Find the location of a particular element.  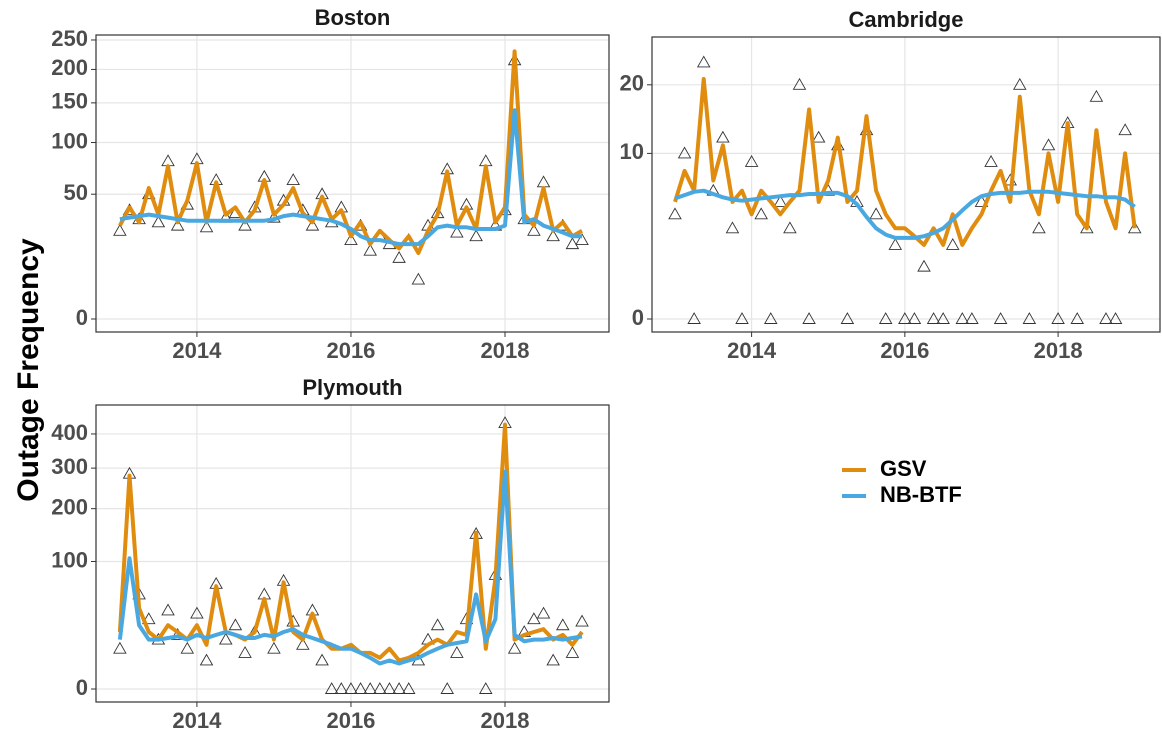

legend-label: NB-BTF is located at coordinates (921, 494).